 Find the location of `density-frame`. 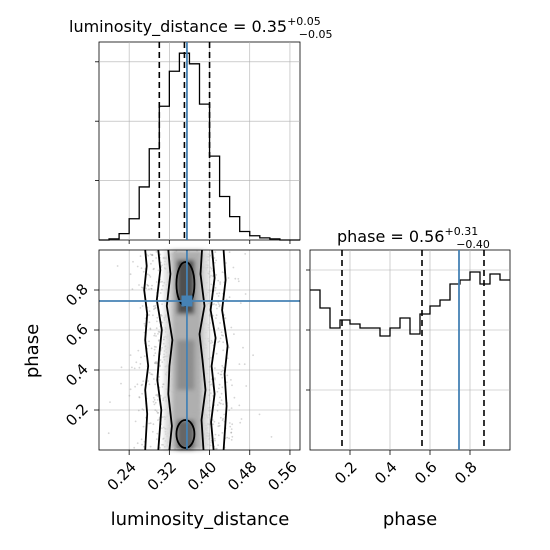

density-frame is located at coordinates (199, 350).